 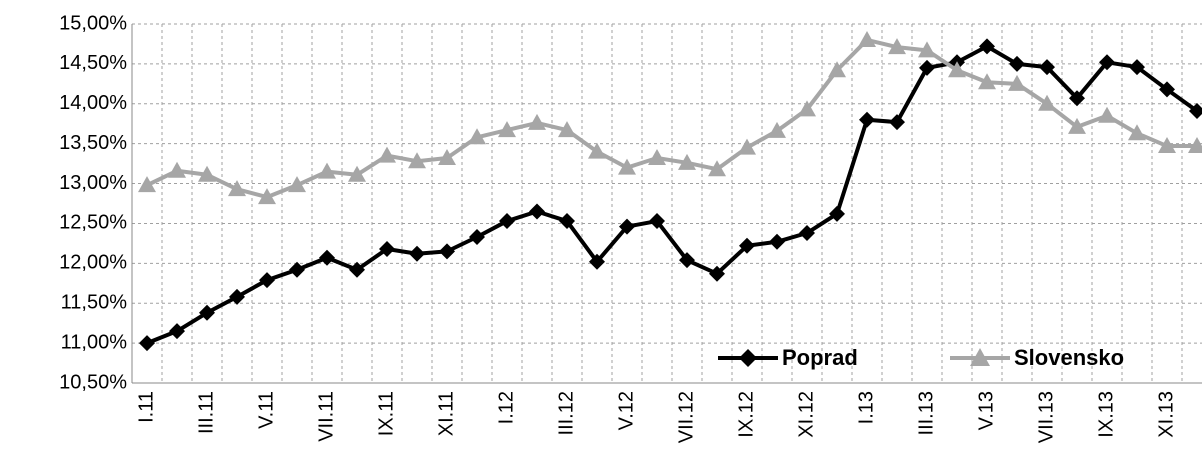 What do you see at coordinates (93, 263) in the screenshot?
I see `y-tick-label: 12,00%` at bounding box center [93, 263].